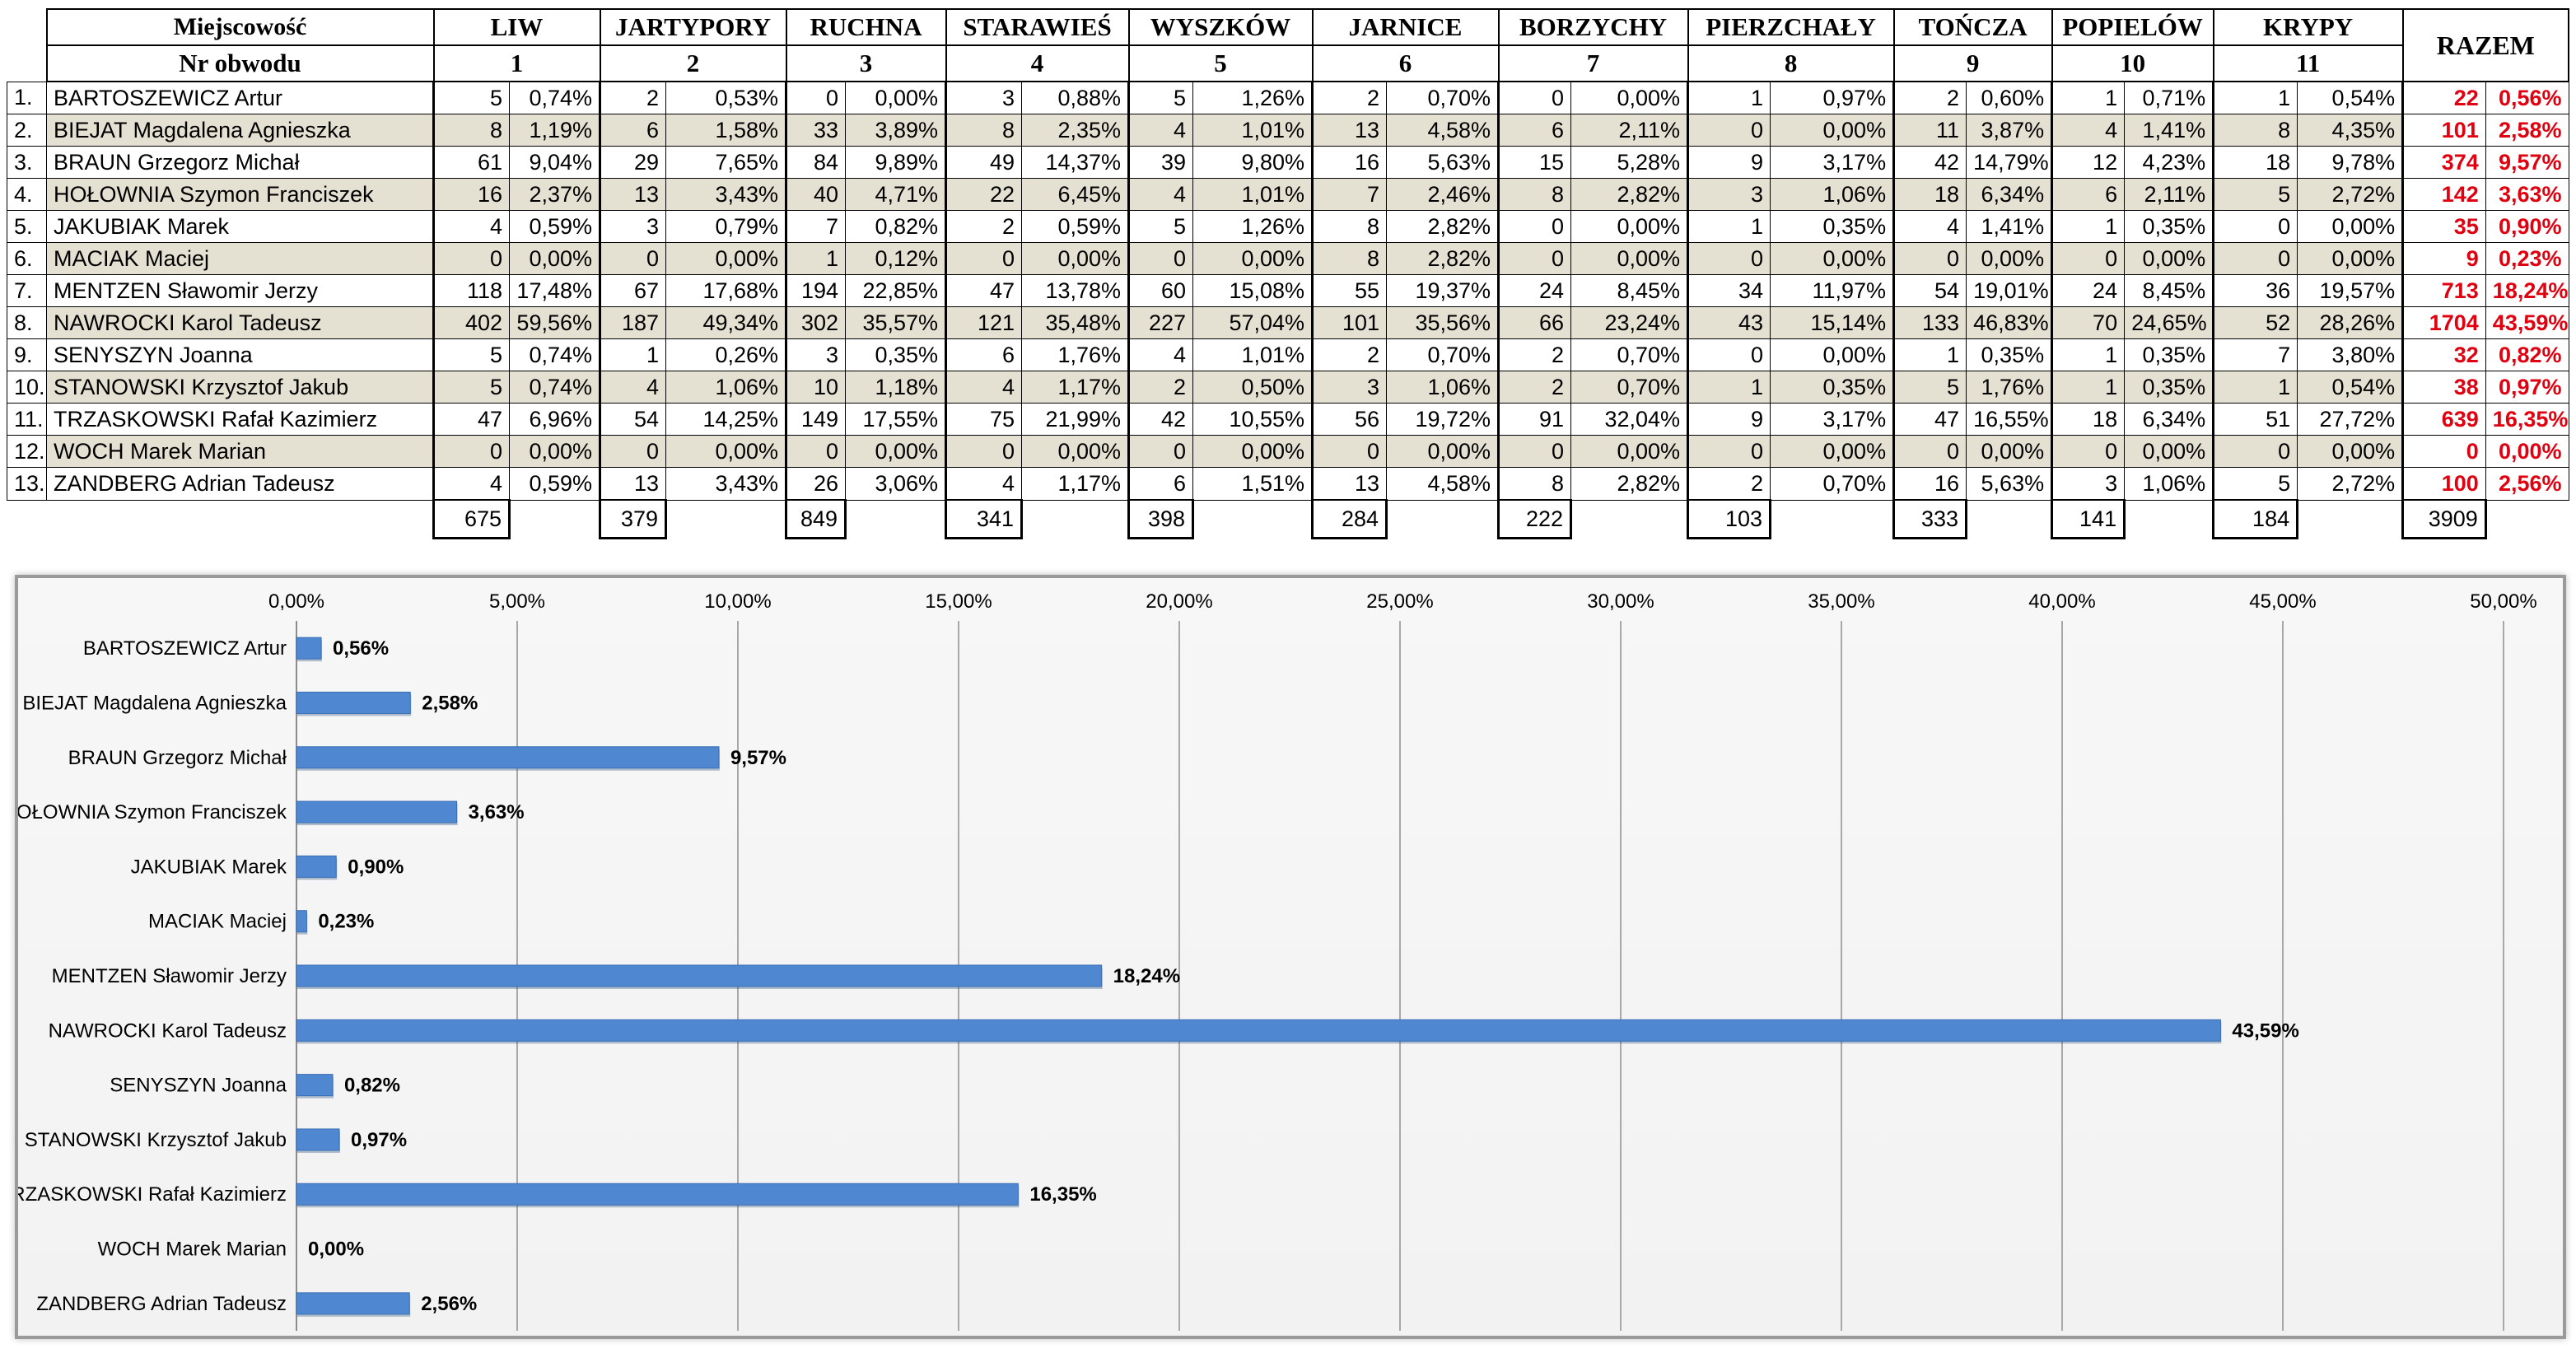 Image resolution: width=2576 pixels, height=1353 pixels. What do you see at coordinates (240, 27) in the screenshot?
I see `header-place-label: Miejscowość` at bounding box center [240, 27].